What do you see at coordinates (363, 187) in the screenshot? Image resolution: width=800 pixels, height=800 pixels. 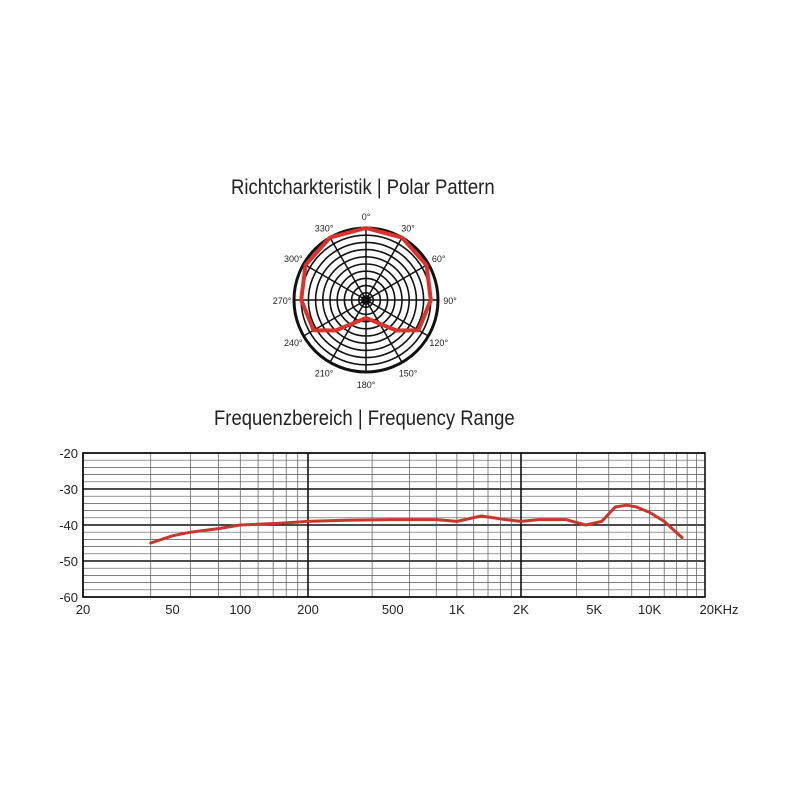 I see `polar-pattern-title: Richtcharkteristik | Polar Pattern` at bounding box center [363, 187].